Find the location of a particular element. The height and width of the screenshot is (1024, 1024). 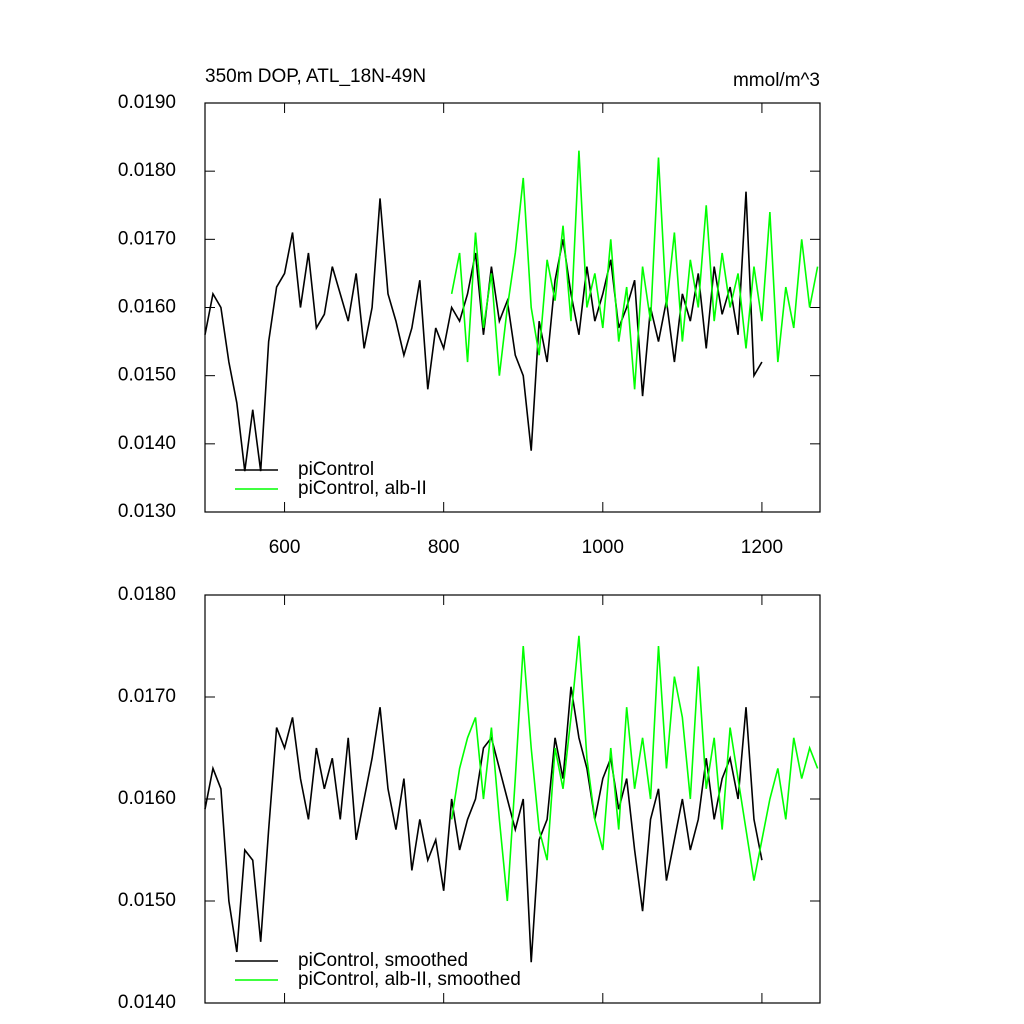

legend-label: piControl is located at coordinates (336, 469).